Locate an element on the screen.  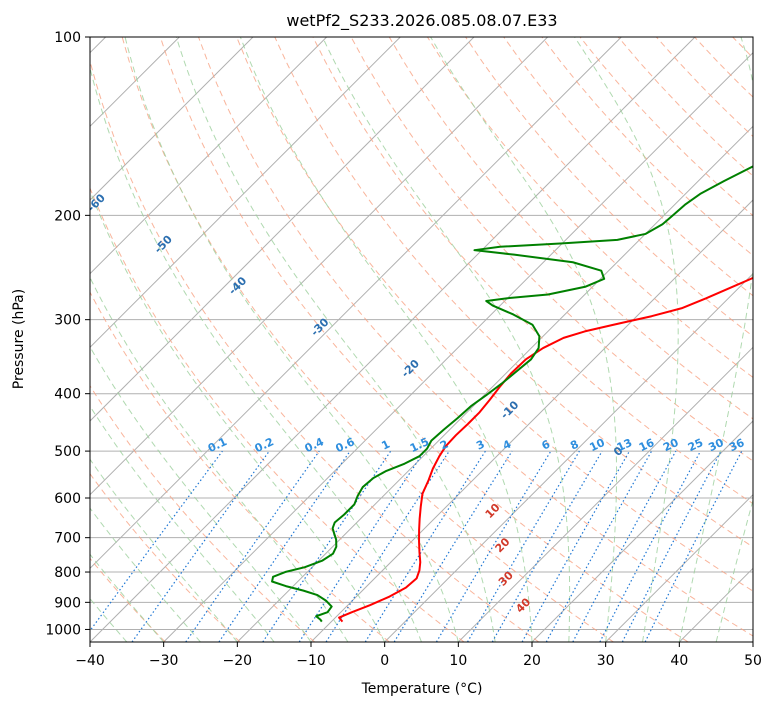
mixing-ratio-label: 8 is located at coordinates (574, 445).